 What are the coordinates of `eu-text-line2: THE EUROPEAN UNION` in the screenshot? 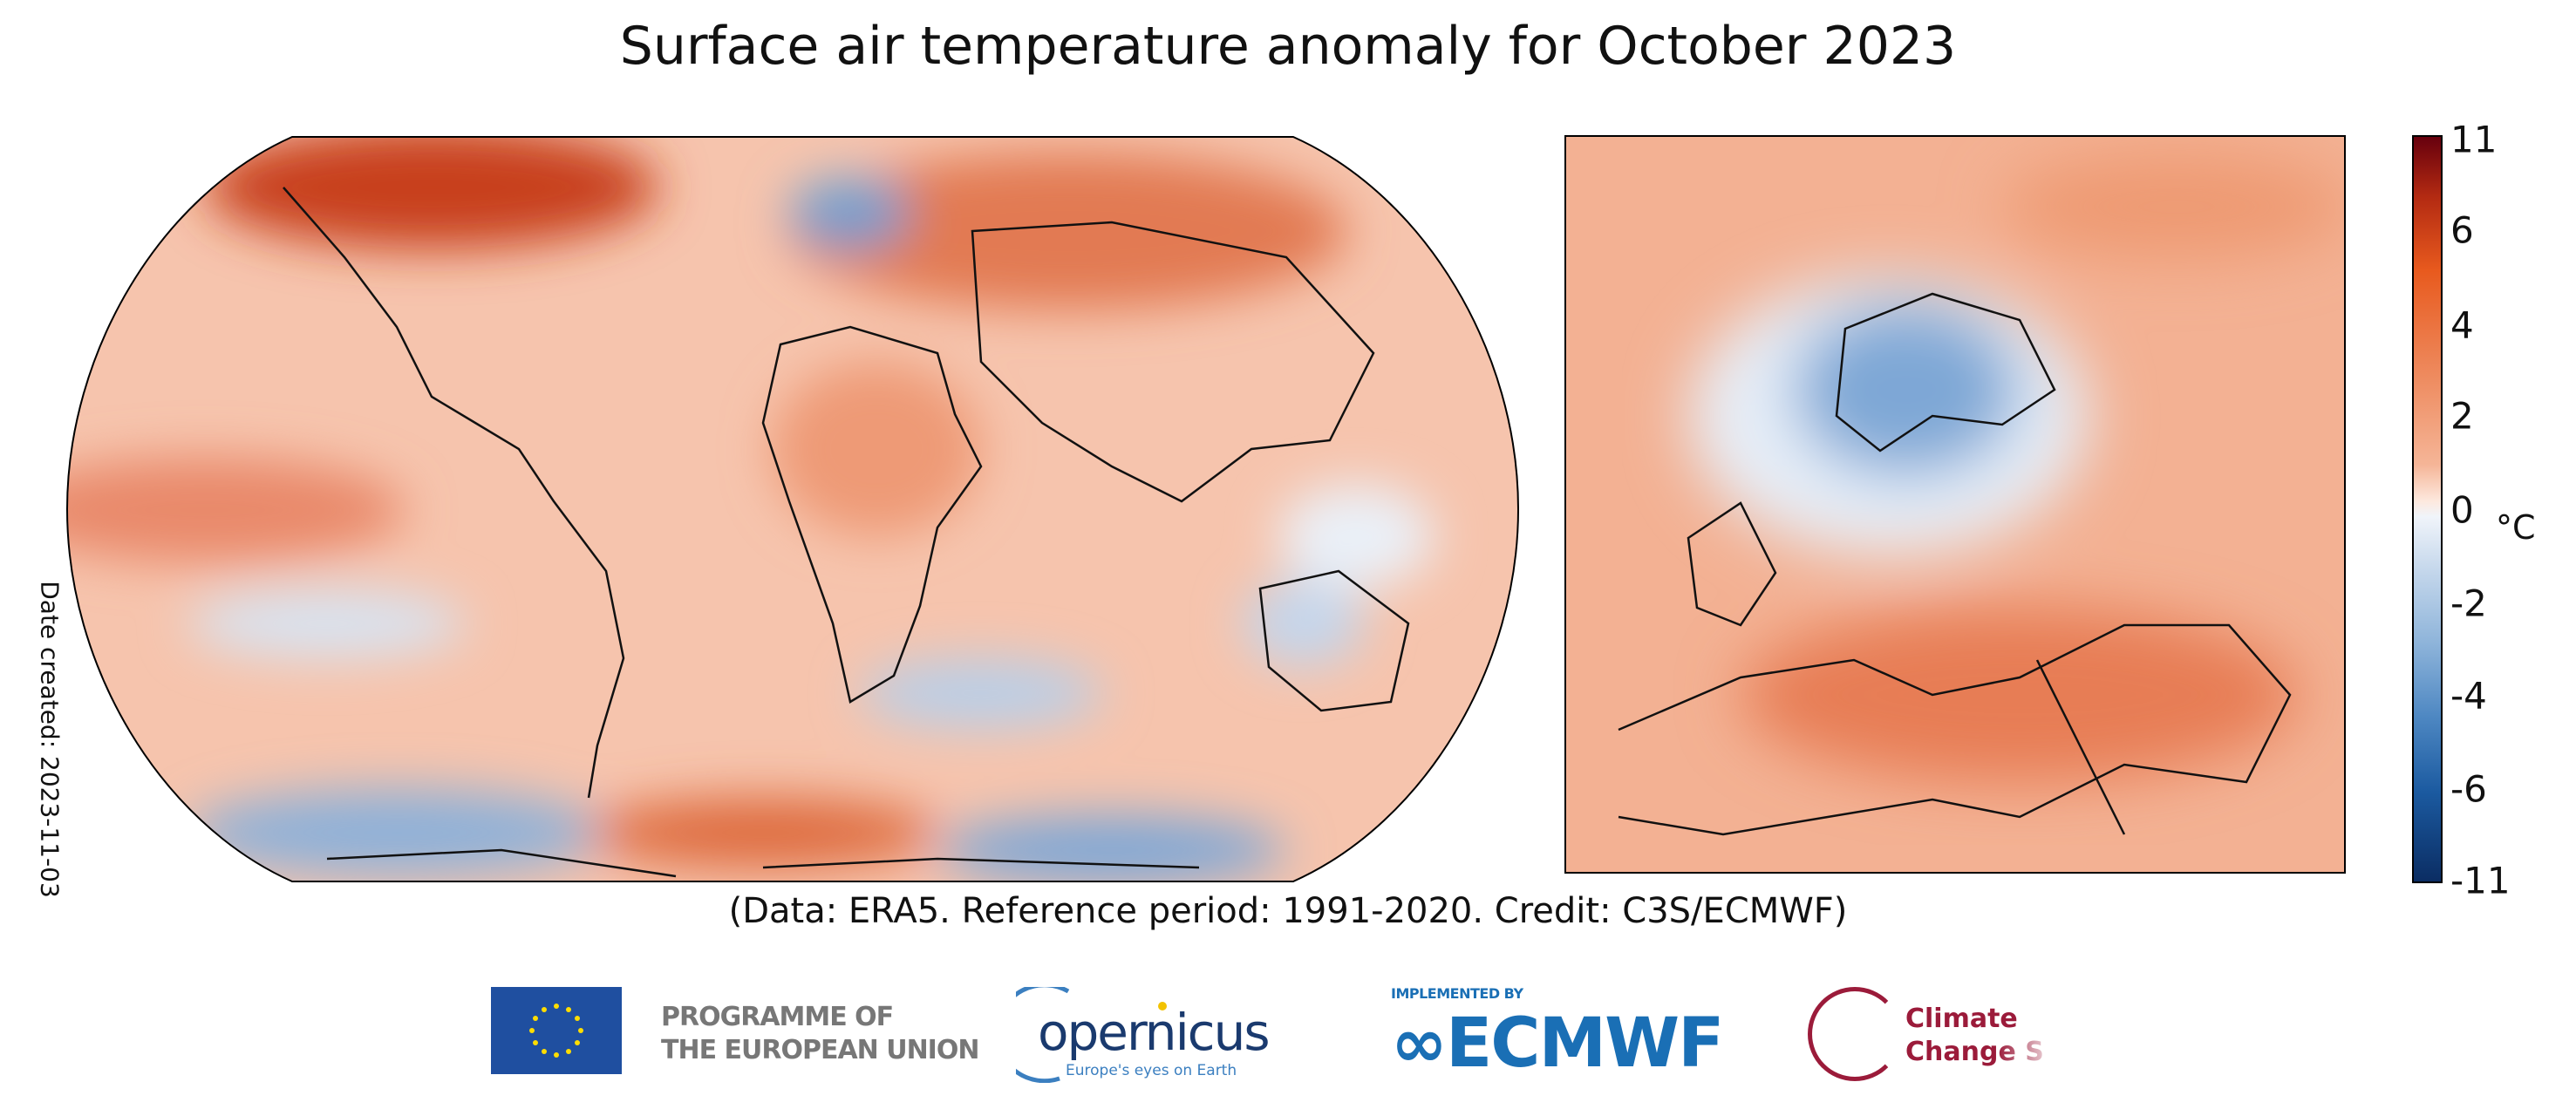 It's located at (820, 1050).